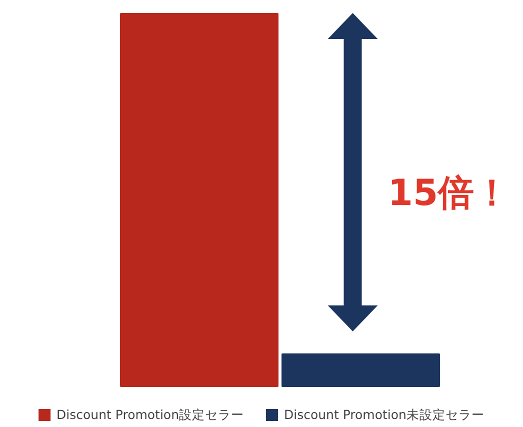  What do you see at coordinates (384, 414) in the screenshot?
I see `legend-label: Discount Promotion未設定セラー` at bounding box center [384, 414].